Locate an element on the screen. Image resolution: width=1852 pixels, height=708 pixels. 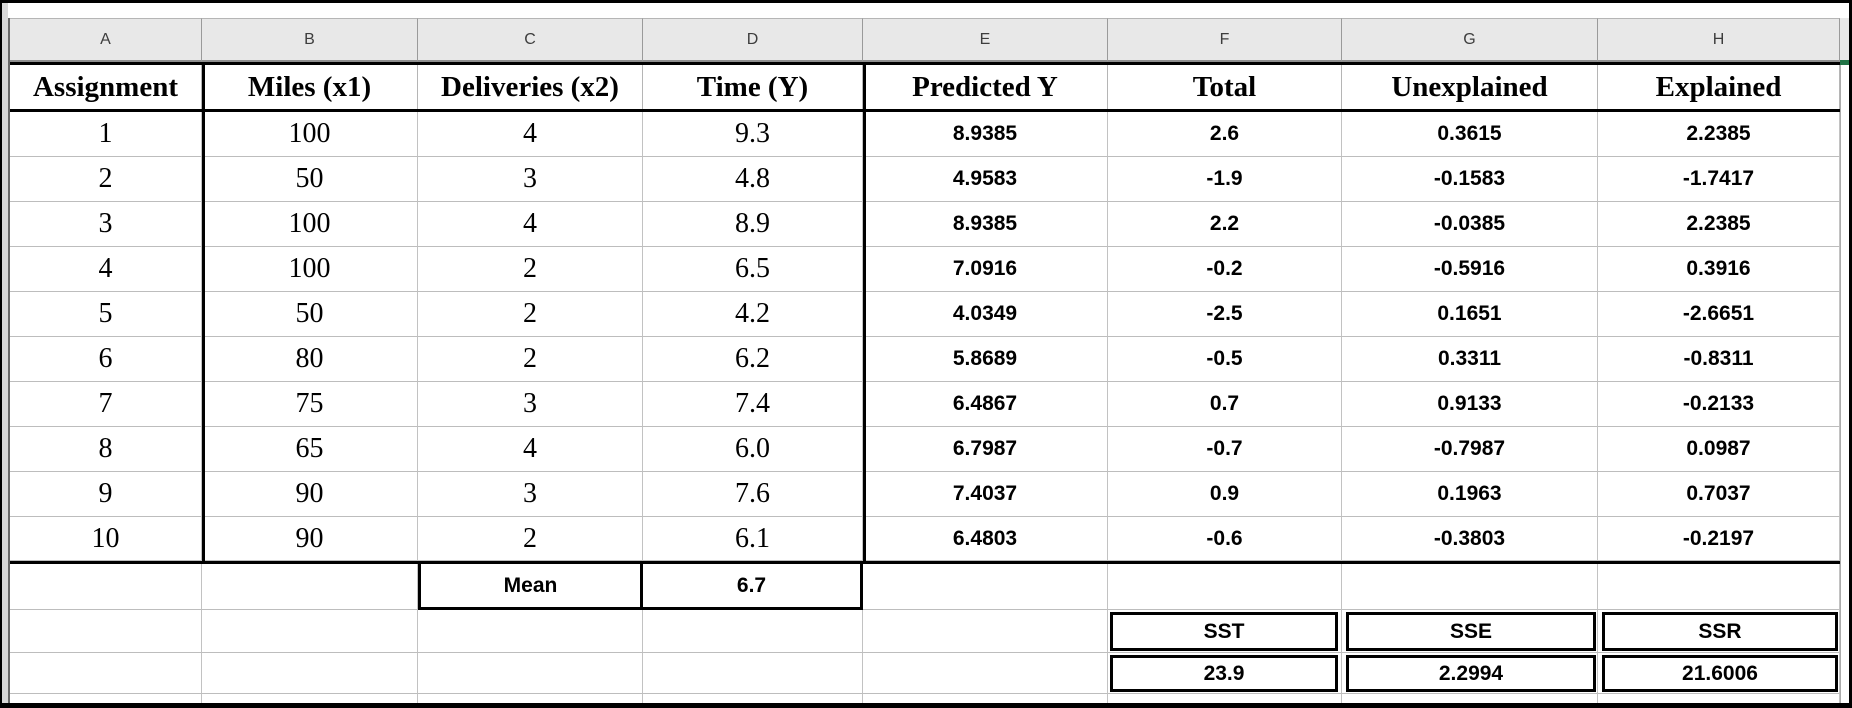
sse-value-cell: 2.2994 is located at coordinates (1471, 673).